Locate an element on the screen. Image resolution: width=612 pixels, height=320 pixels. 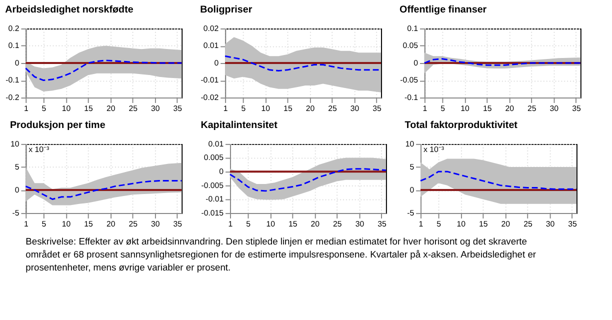
y-tick-label: 0.005 is located at coordinates (214, 157).